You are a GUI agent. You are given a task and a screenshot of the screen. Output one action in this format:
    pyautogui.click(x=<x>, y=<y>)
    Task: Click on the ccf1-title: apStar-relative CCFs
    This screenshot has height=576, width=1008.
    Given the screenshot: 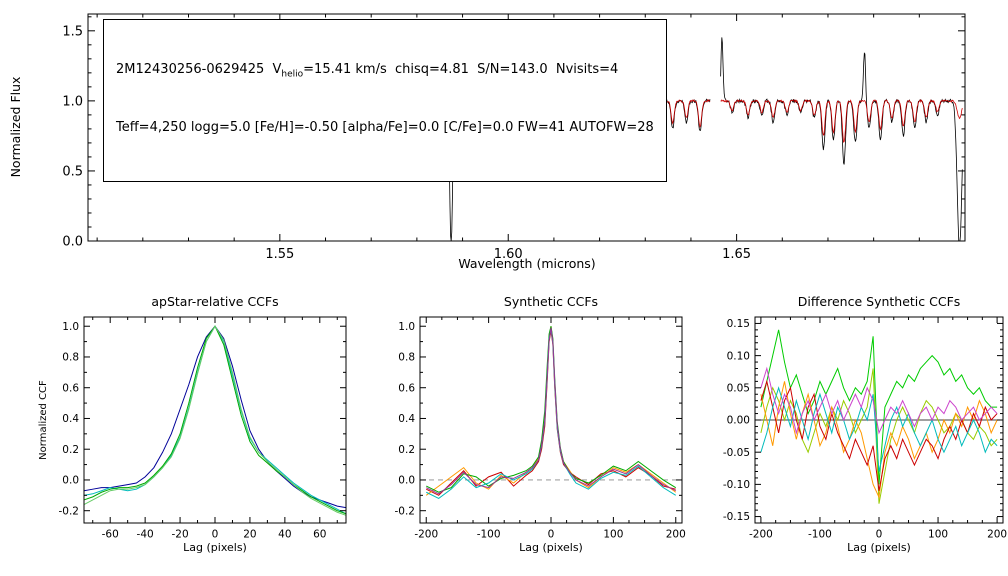 What is the action you would take?
    pyautogui.click(x=214, y=301)
    